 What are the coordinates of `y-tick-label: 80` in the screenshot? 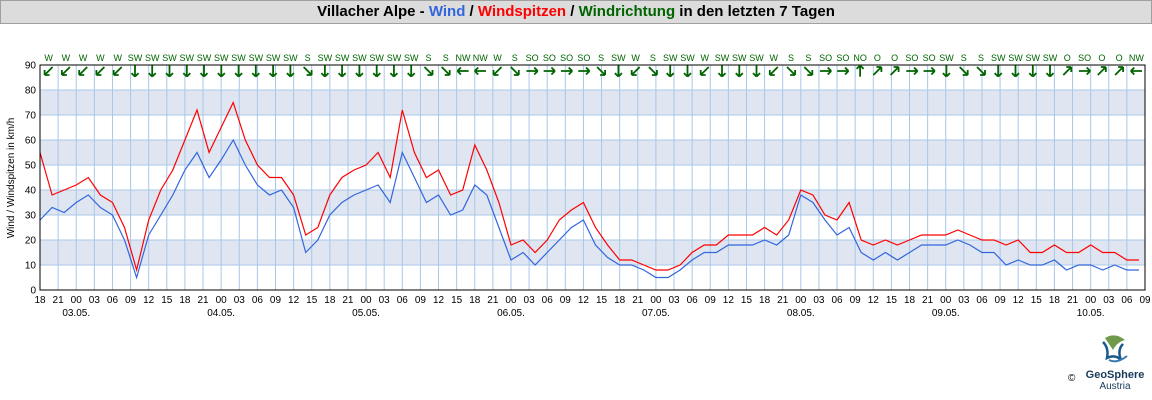 It's located at (31, 91).